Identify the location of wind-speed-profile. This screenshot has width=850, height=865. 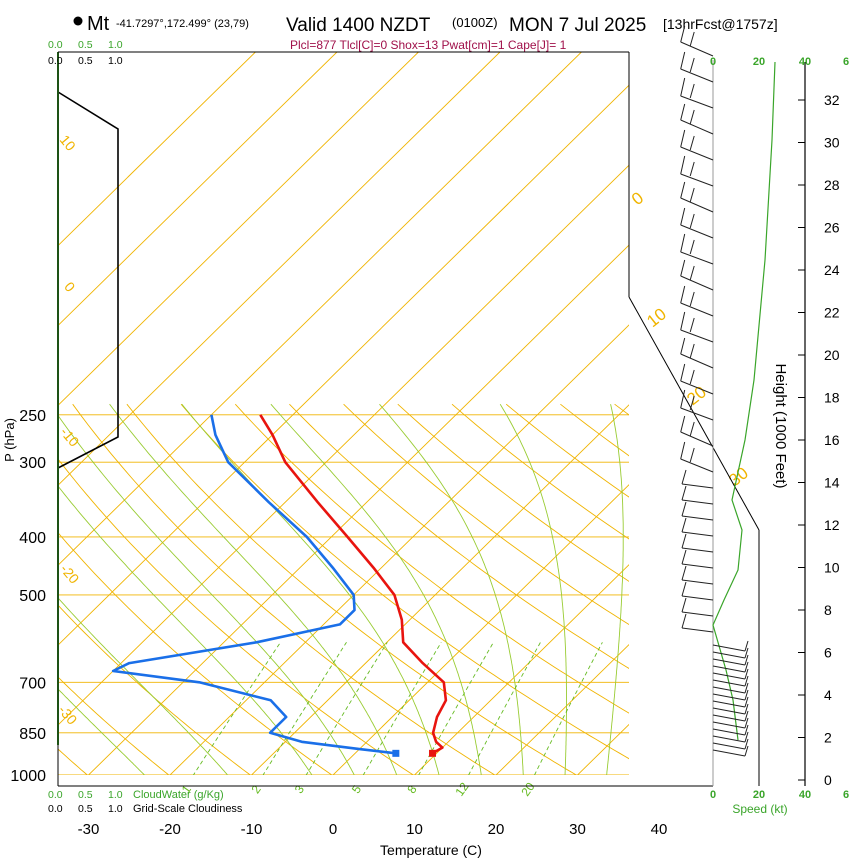
(744, 401).